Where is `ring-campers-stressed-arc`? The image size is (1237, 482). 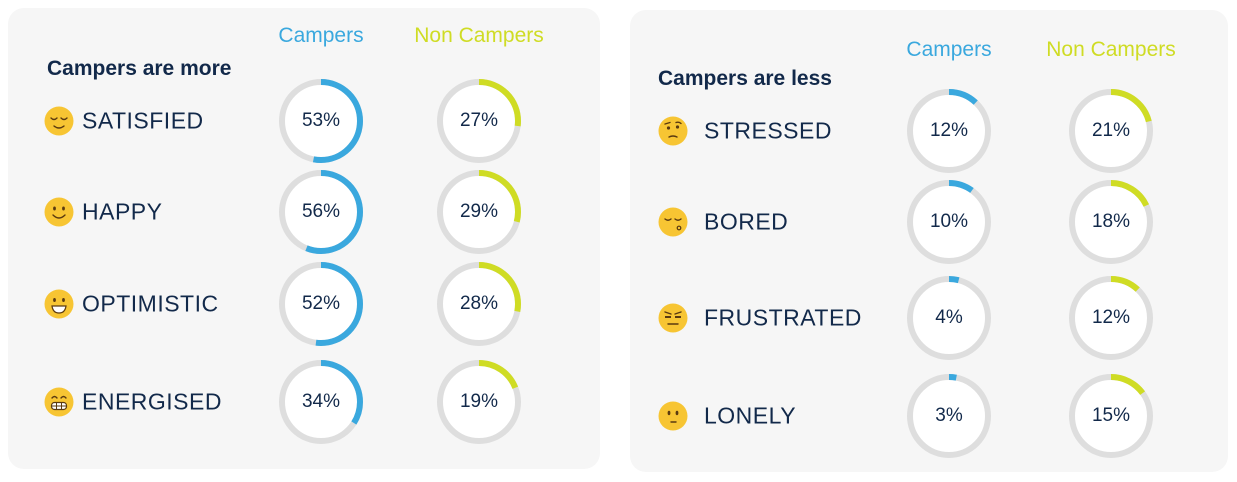 ring-campers-stressed-arc is located at coordinates (949, 131).